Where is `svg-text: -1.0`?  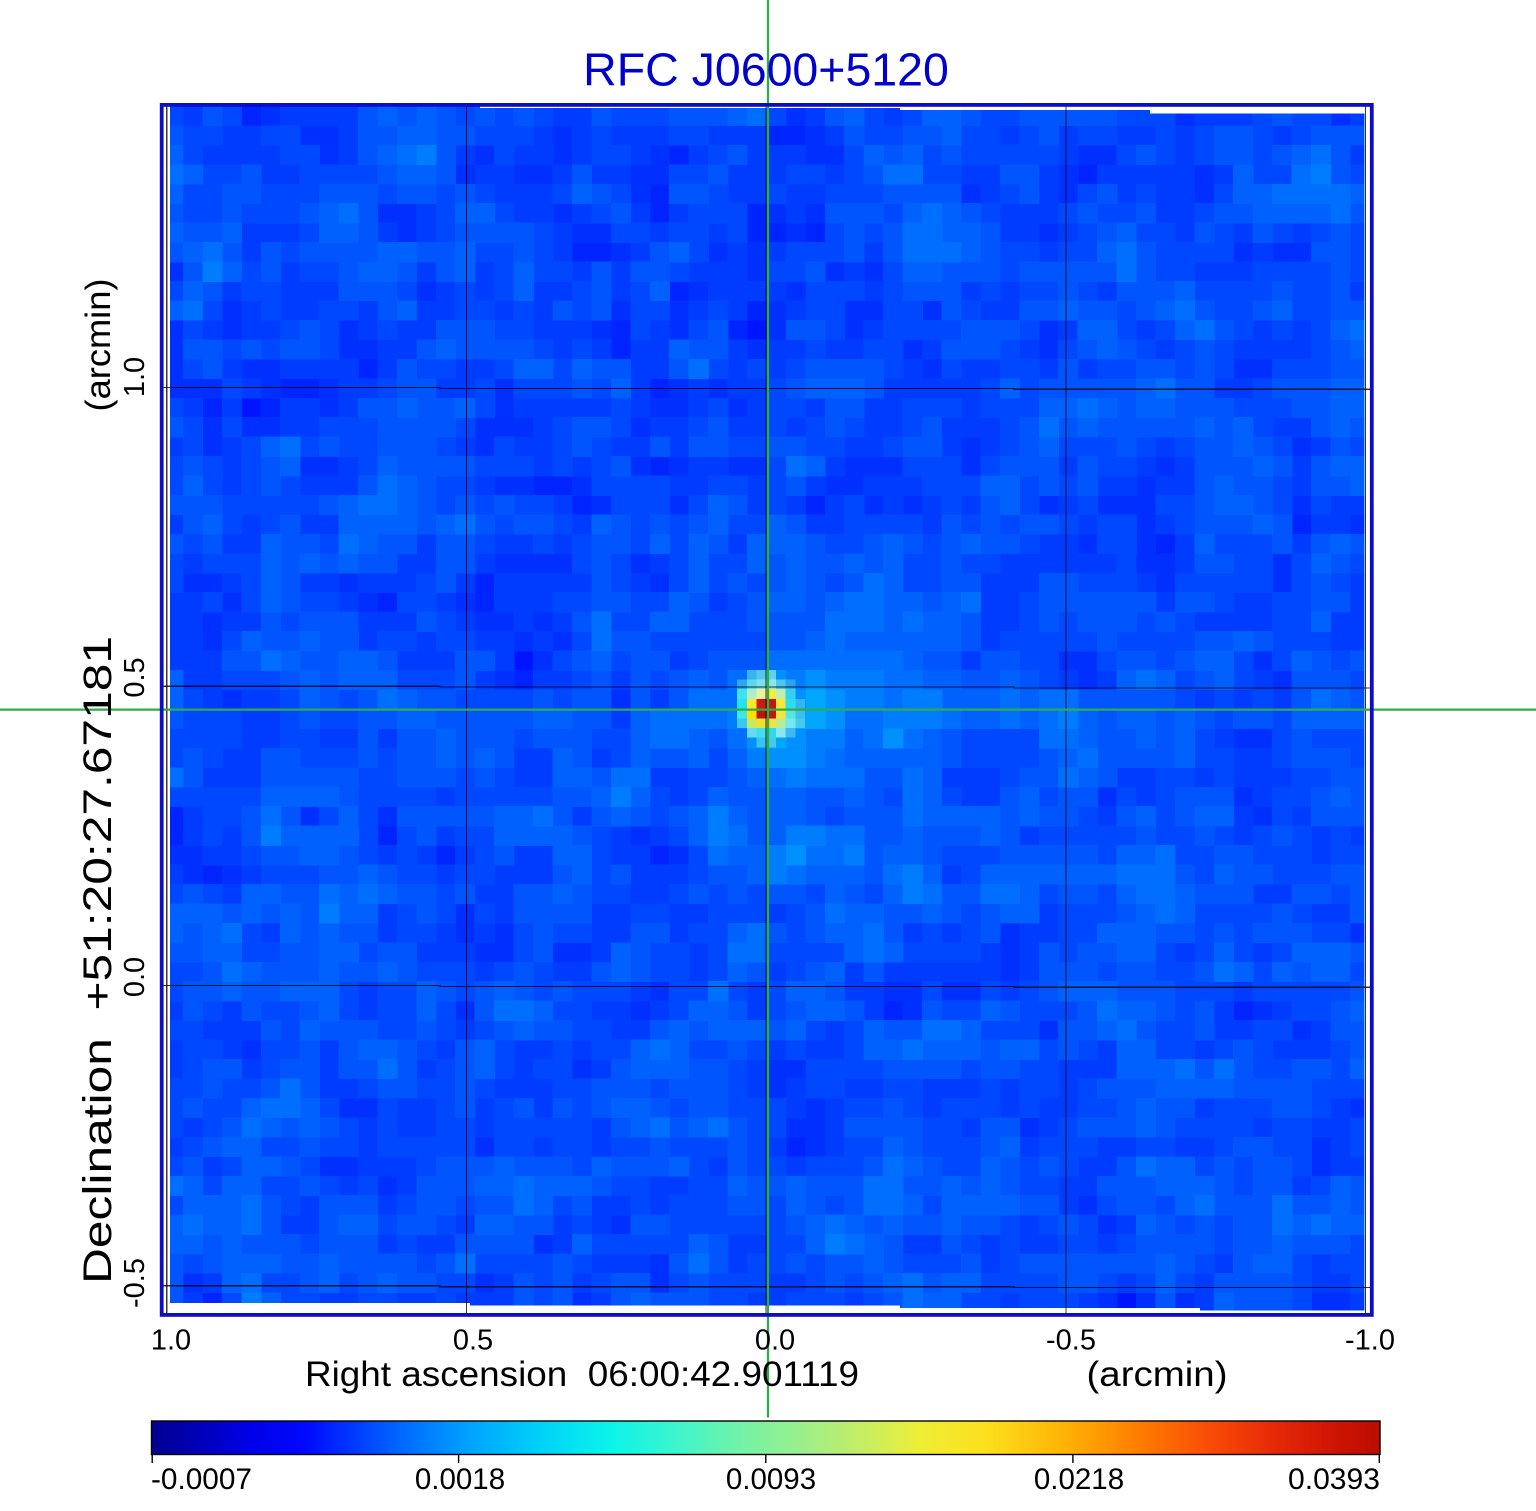
svg-text: -1.0 is located at coordinates (1370, 1341).